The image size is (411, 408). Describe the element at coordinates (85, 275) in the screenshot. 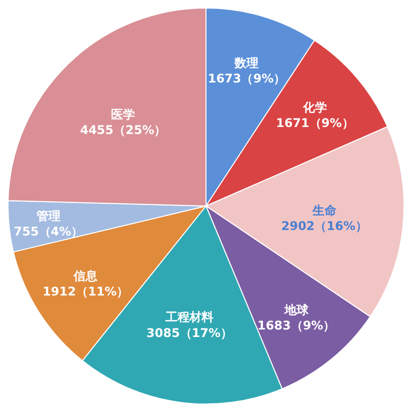

I see `slice-label: 信息` at that location.